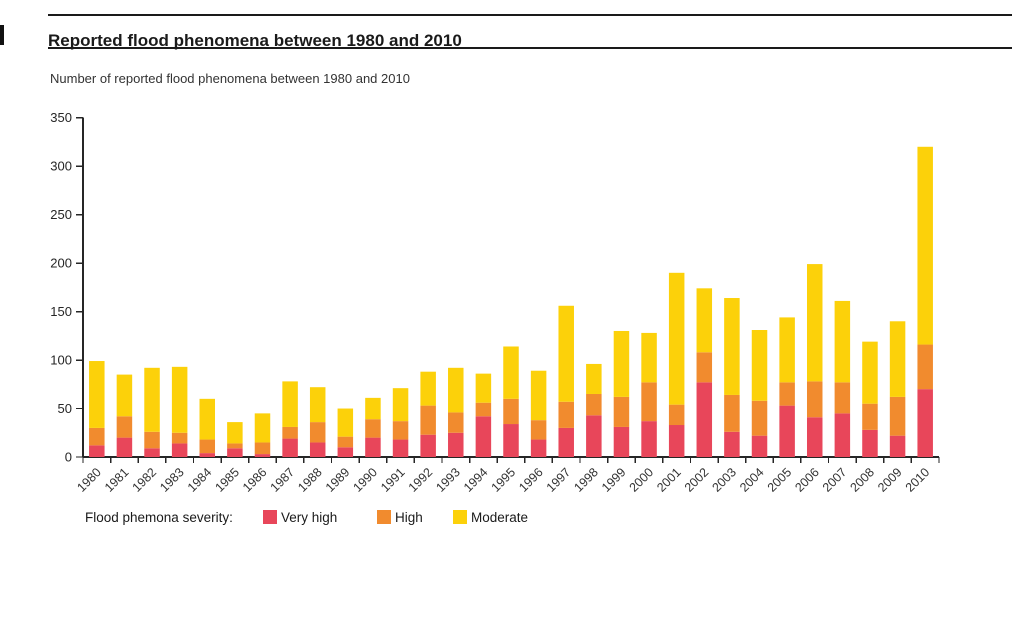 Image resolution: width=1024 pixels, height=624 pixels. Describe the element at coordinates (538, 395) in the screenshot. I see `bar-segment-1996-moderate` at that location.